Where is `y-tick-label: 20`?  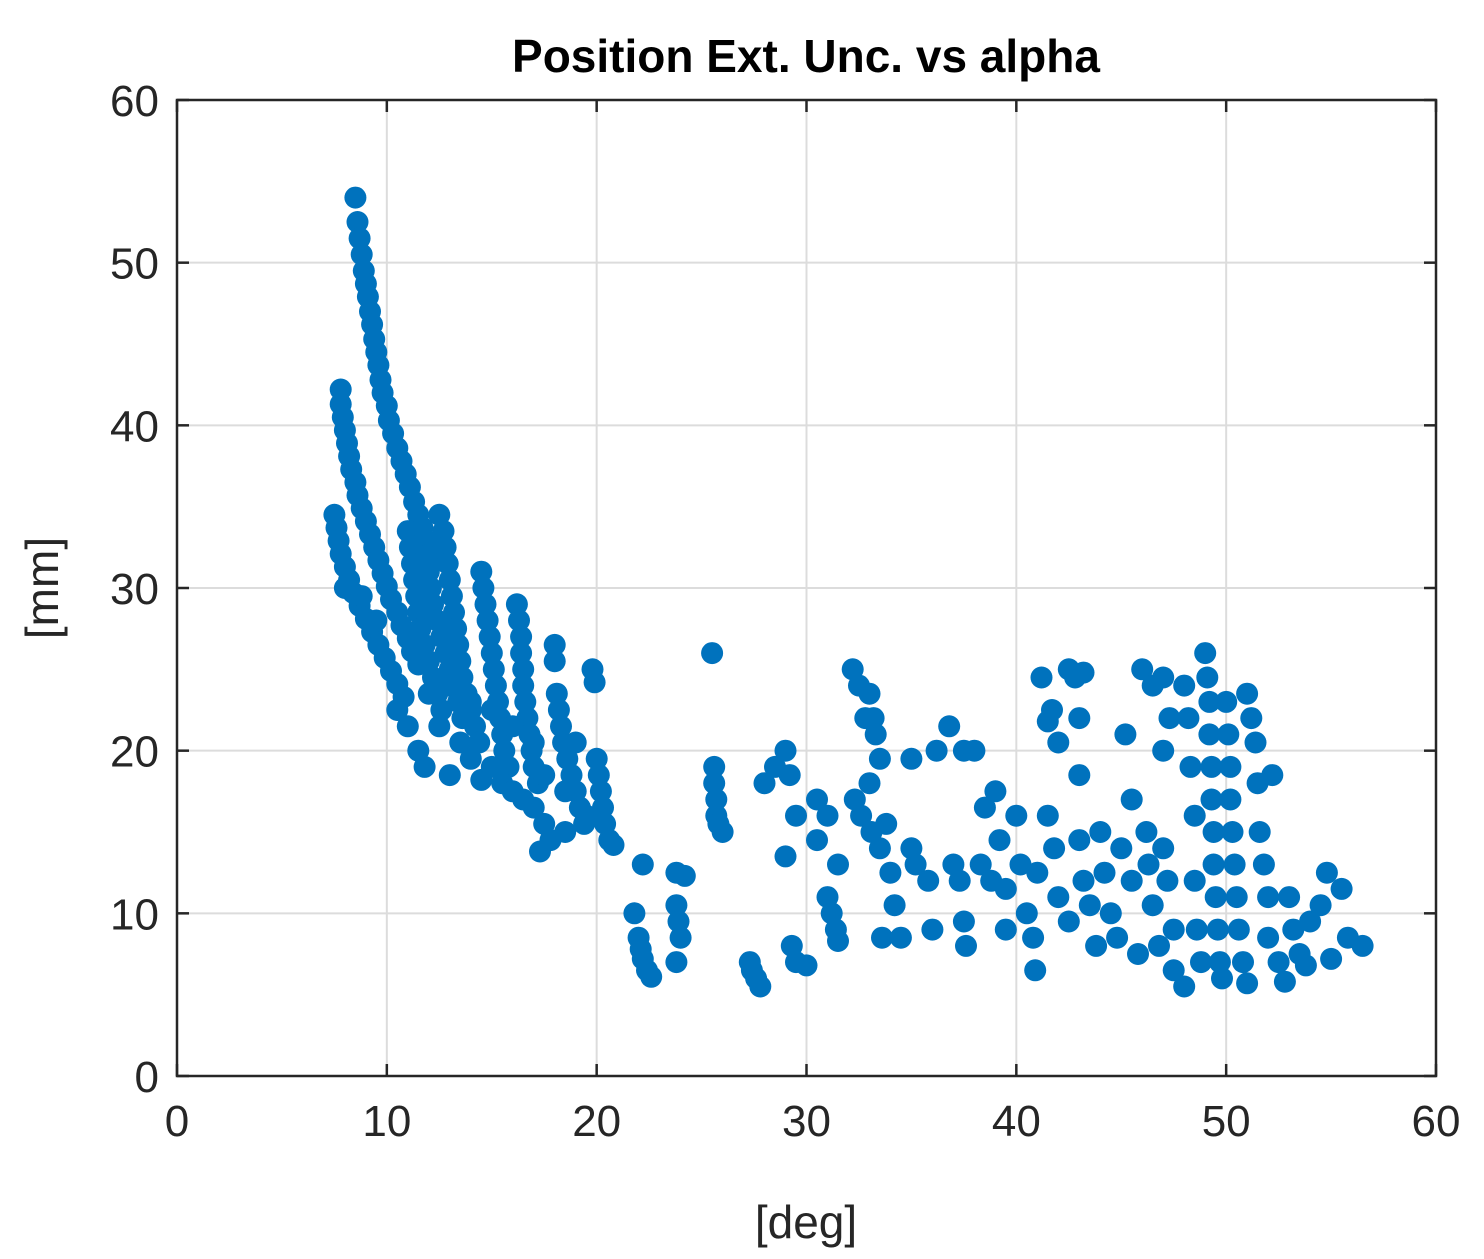 y-tick-label: 20 is located at coordinates (134, 752).